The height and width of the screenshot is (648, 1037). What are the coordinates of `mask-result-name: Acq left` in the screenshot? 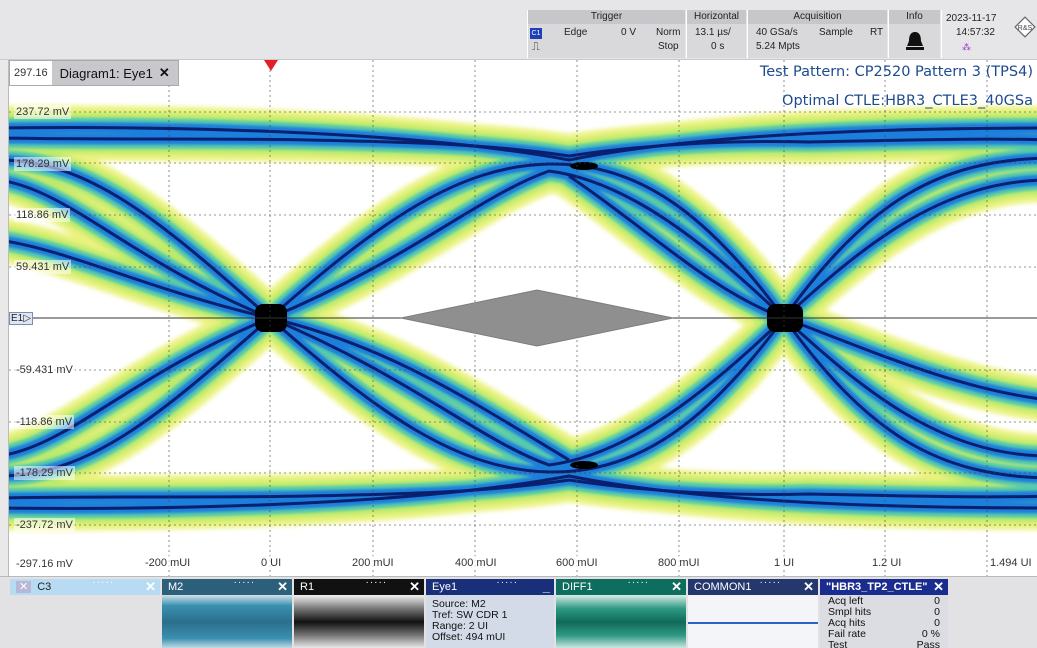 It's located at (846, 601).